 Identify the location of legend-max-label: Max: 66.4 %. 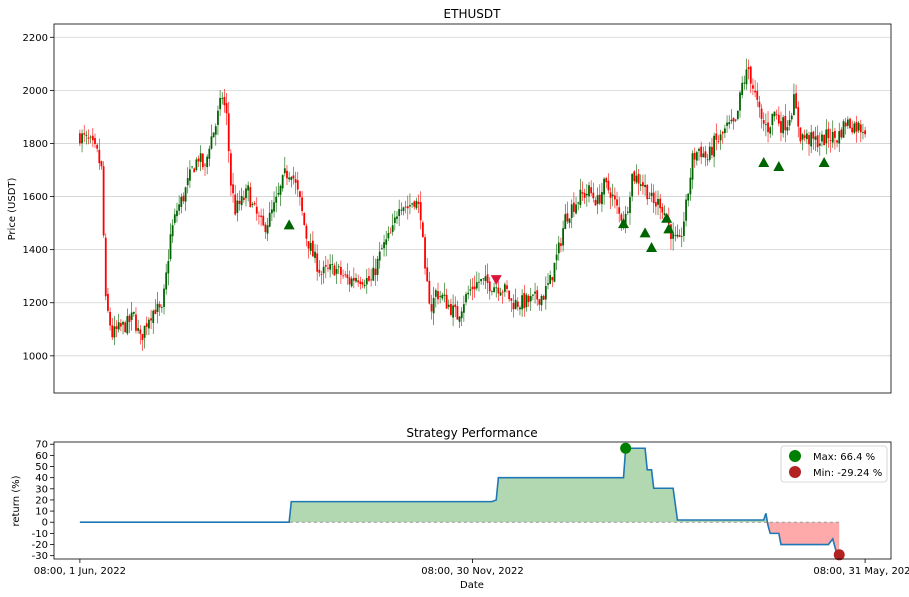
(844, 457).